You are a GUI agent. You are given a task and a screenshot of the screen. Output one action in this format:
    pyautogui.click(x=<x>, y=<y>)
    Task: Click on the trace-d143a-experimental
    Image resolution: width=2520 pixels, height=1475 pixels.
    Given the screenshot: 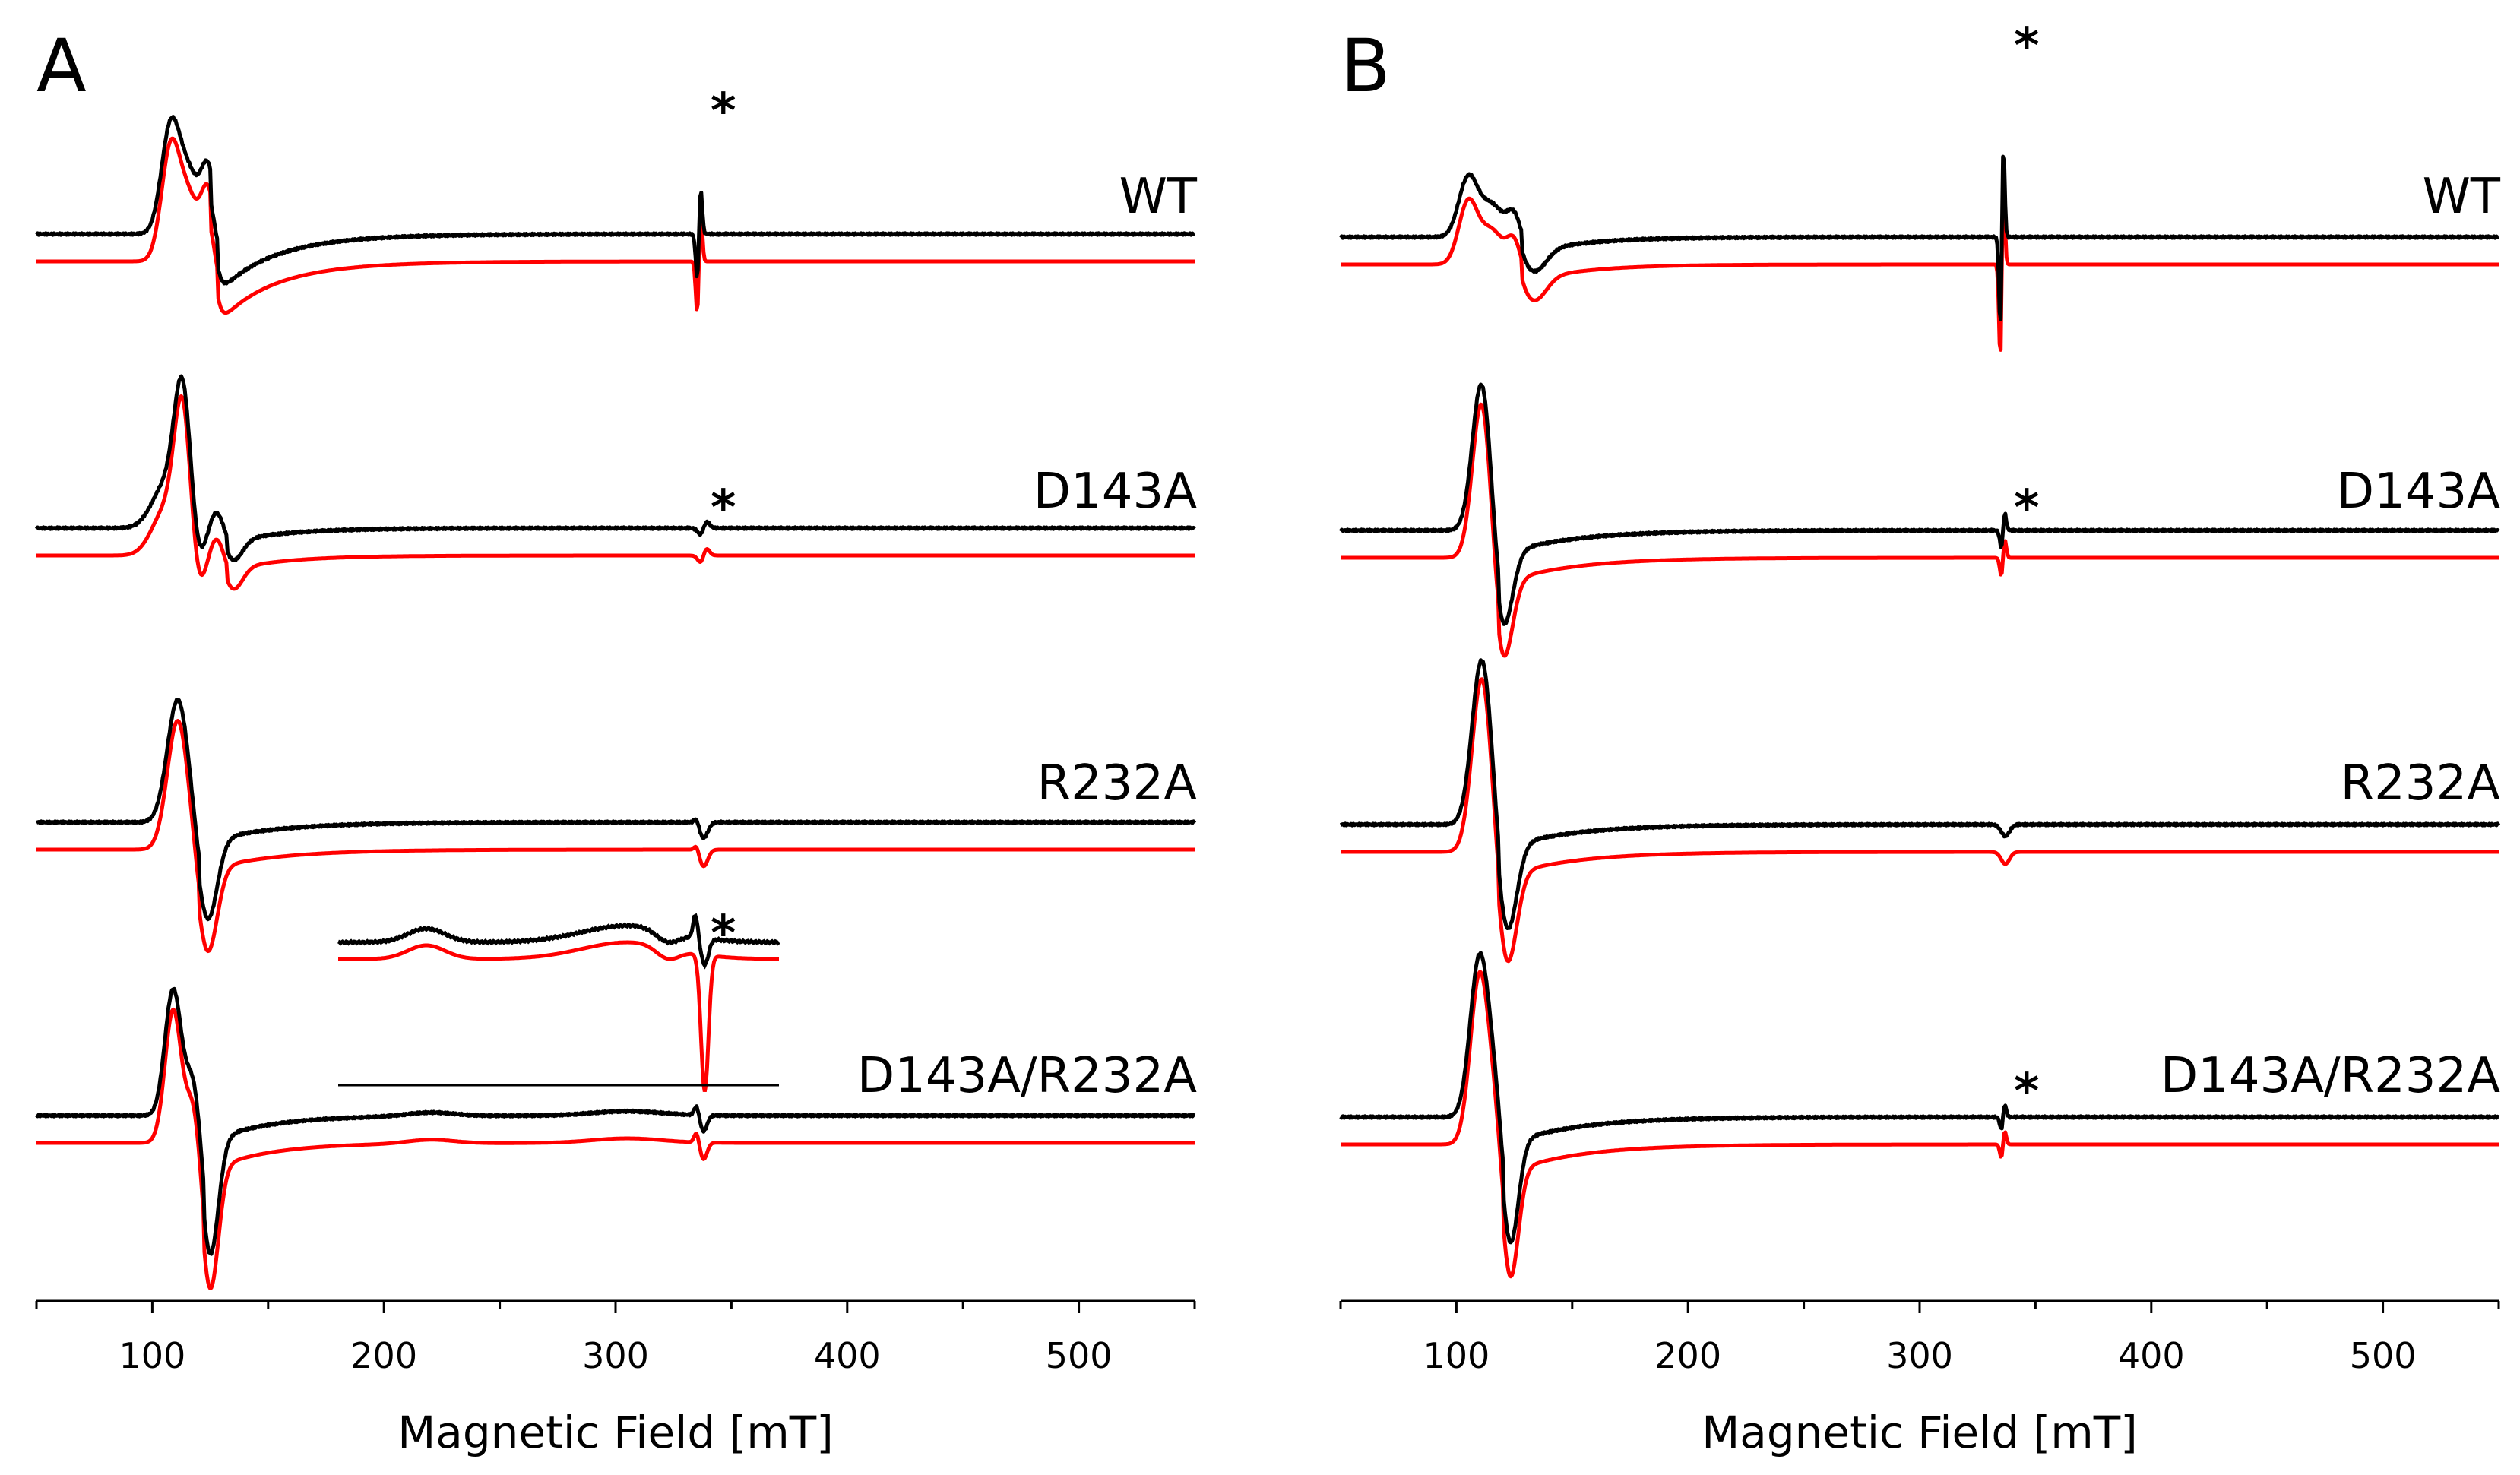 What is the action you would take?
    pyautogui.click(x=615, y=468)
    